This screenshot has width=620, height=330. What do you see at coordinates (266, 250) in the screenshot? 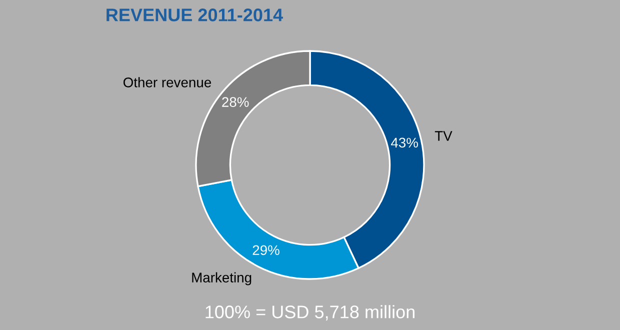
I see `data-label: 29%` at bounding box center [266, 250].